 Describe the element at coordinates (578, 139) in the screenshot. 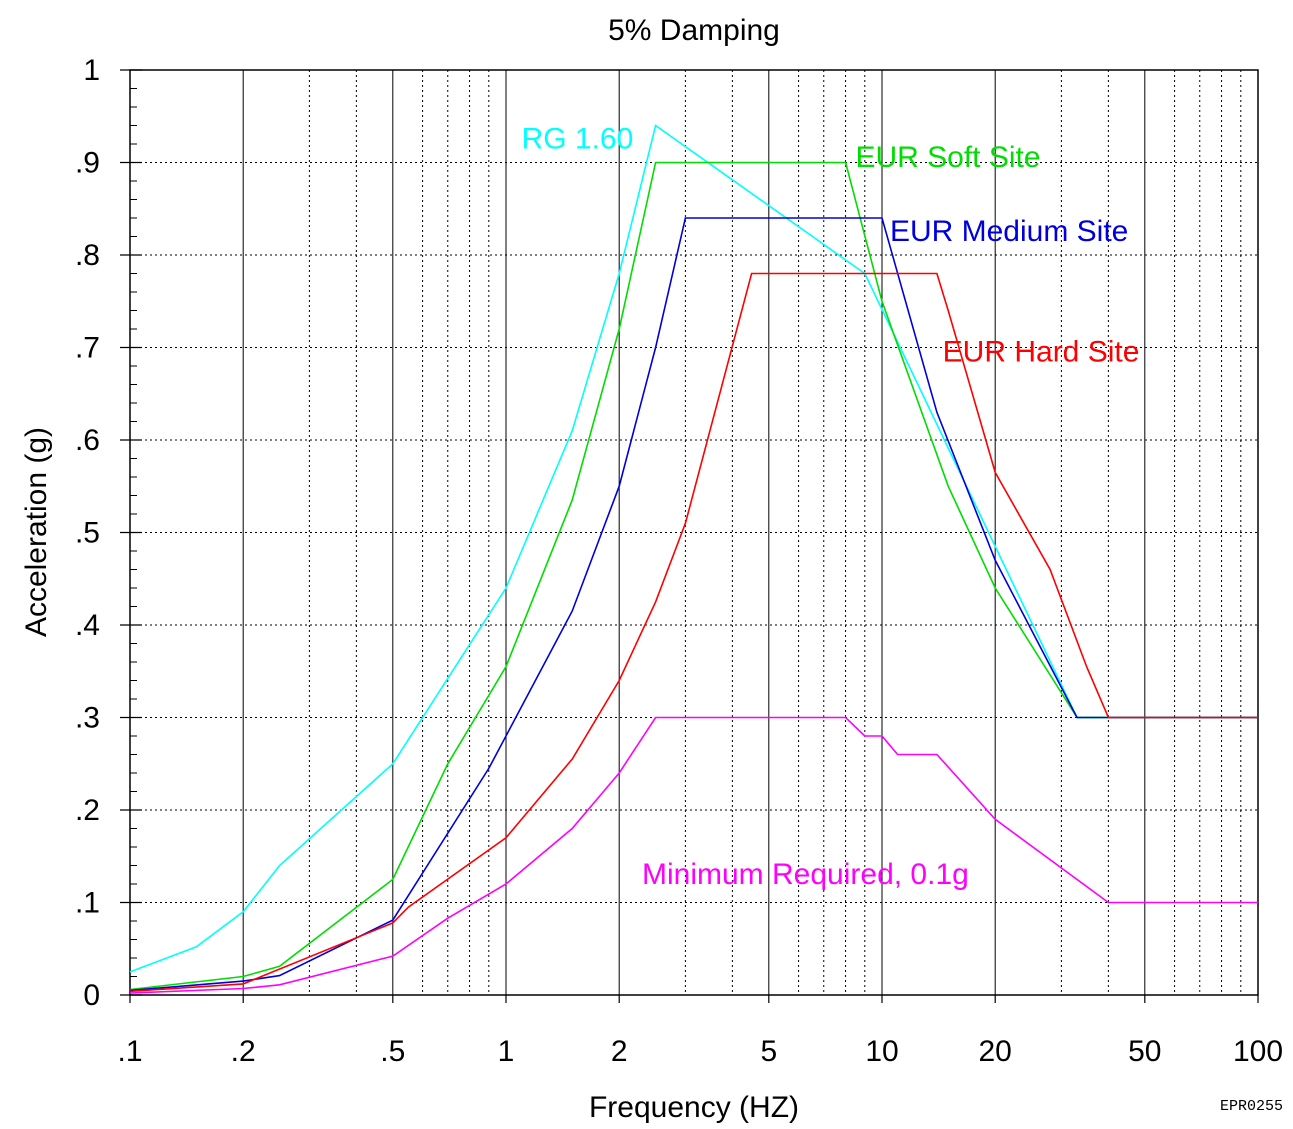

I see `series-label-0: RG 1.60` at that location.